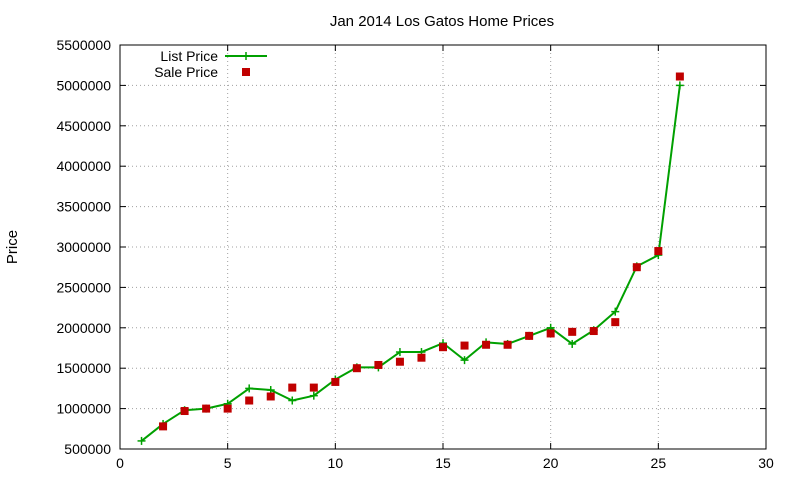 The width and height of the screenshot is (800, 480). What do you see at coordinates (443, 463) in the screenshot?
I see `x-tick-label: 15` at bounding box center [443, 463].